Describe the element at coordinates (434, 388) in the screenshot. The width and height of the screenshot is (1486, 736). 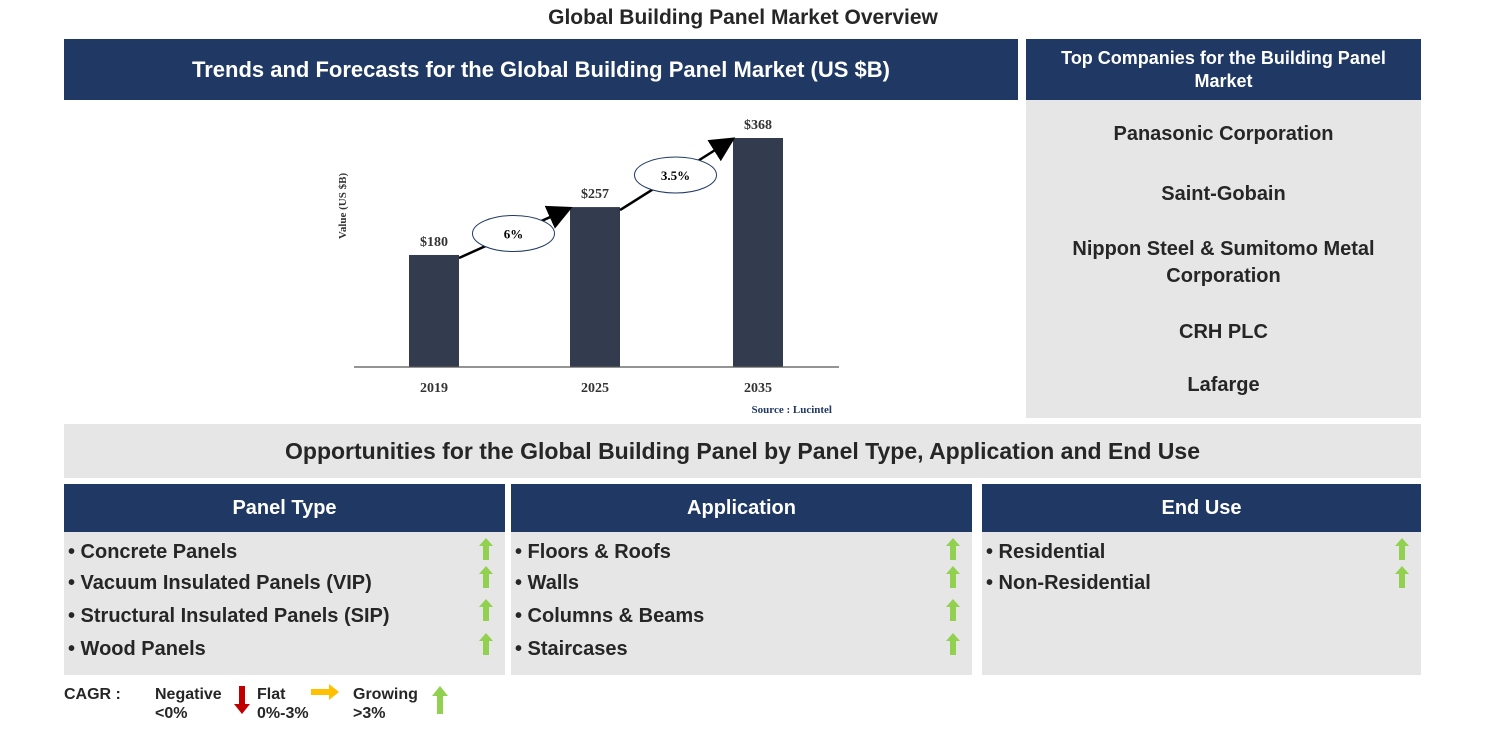
I see `x-tick-label: 2019` at that location.